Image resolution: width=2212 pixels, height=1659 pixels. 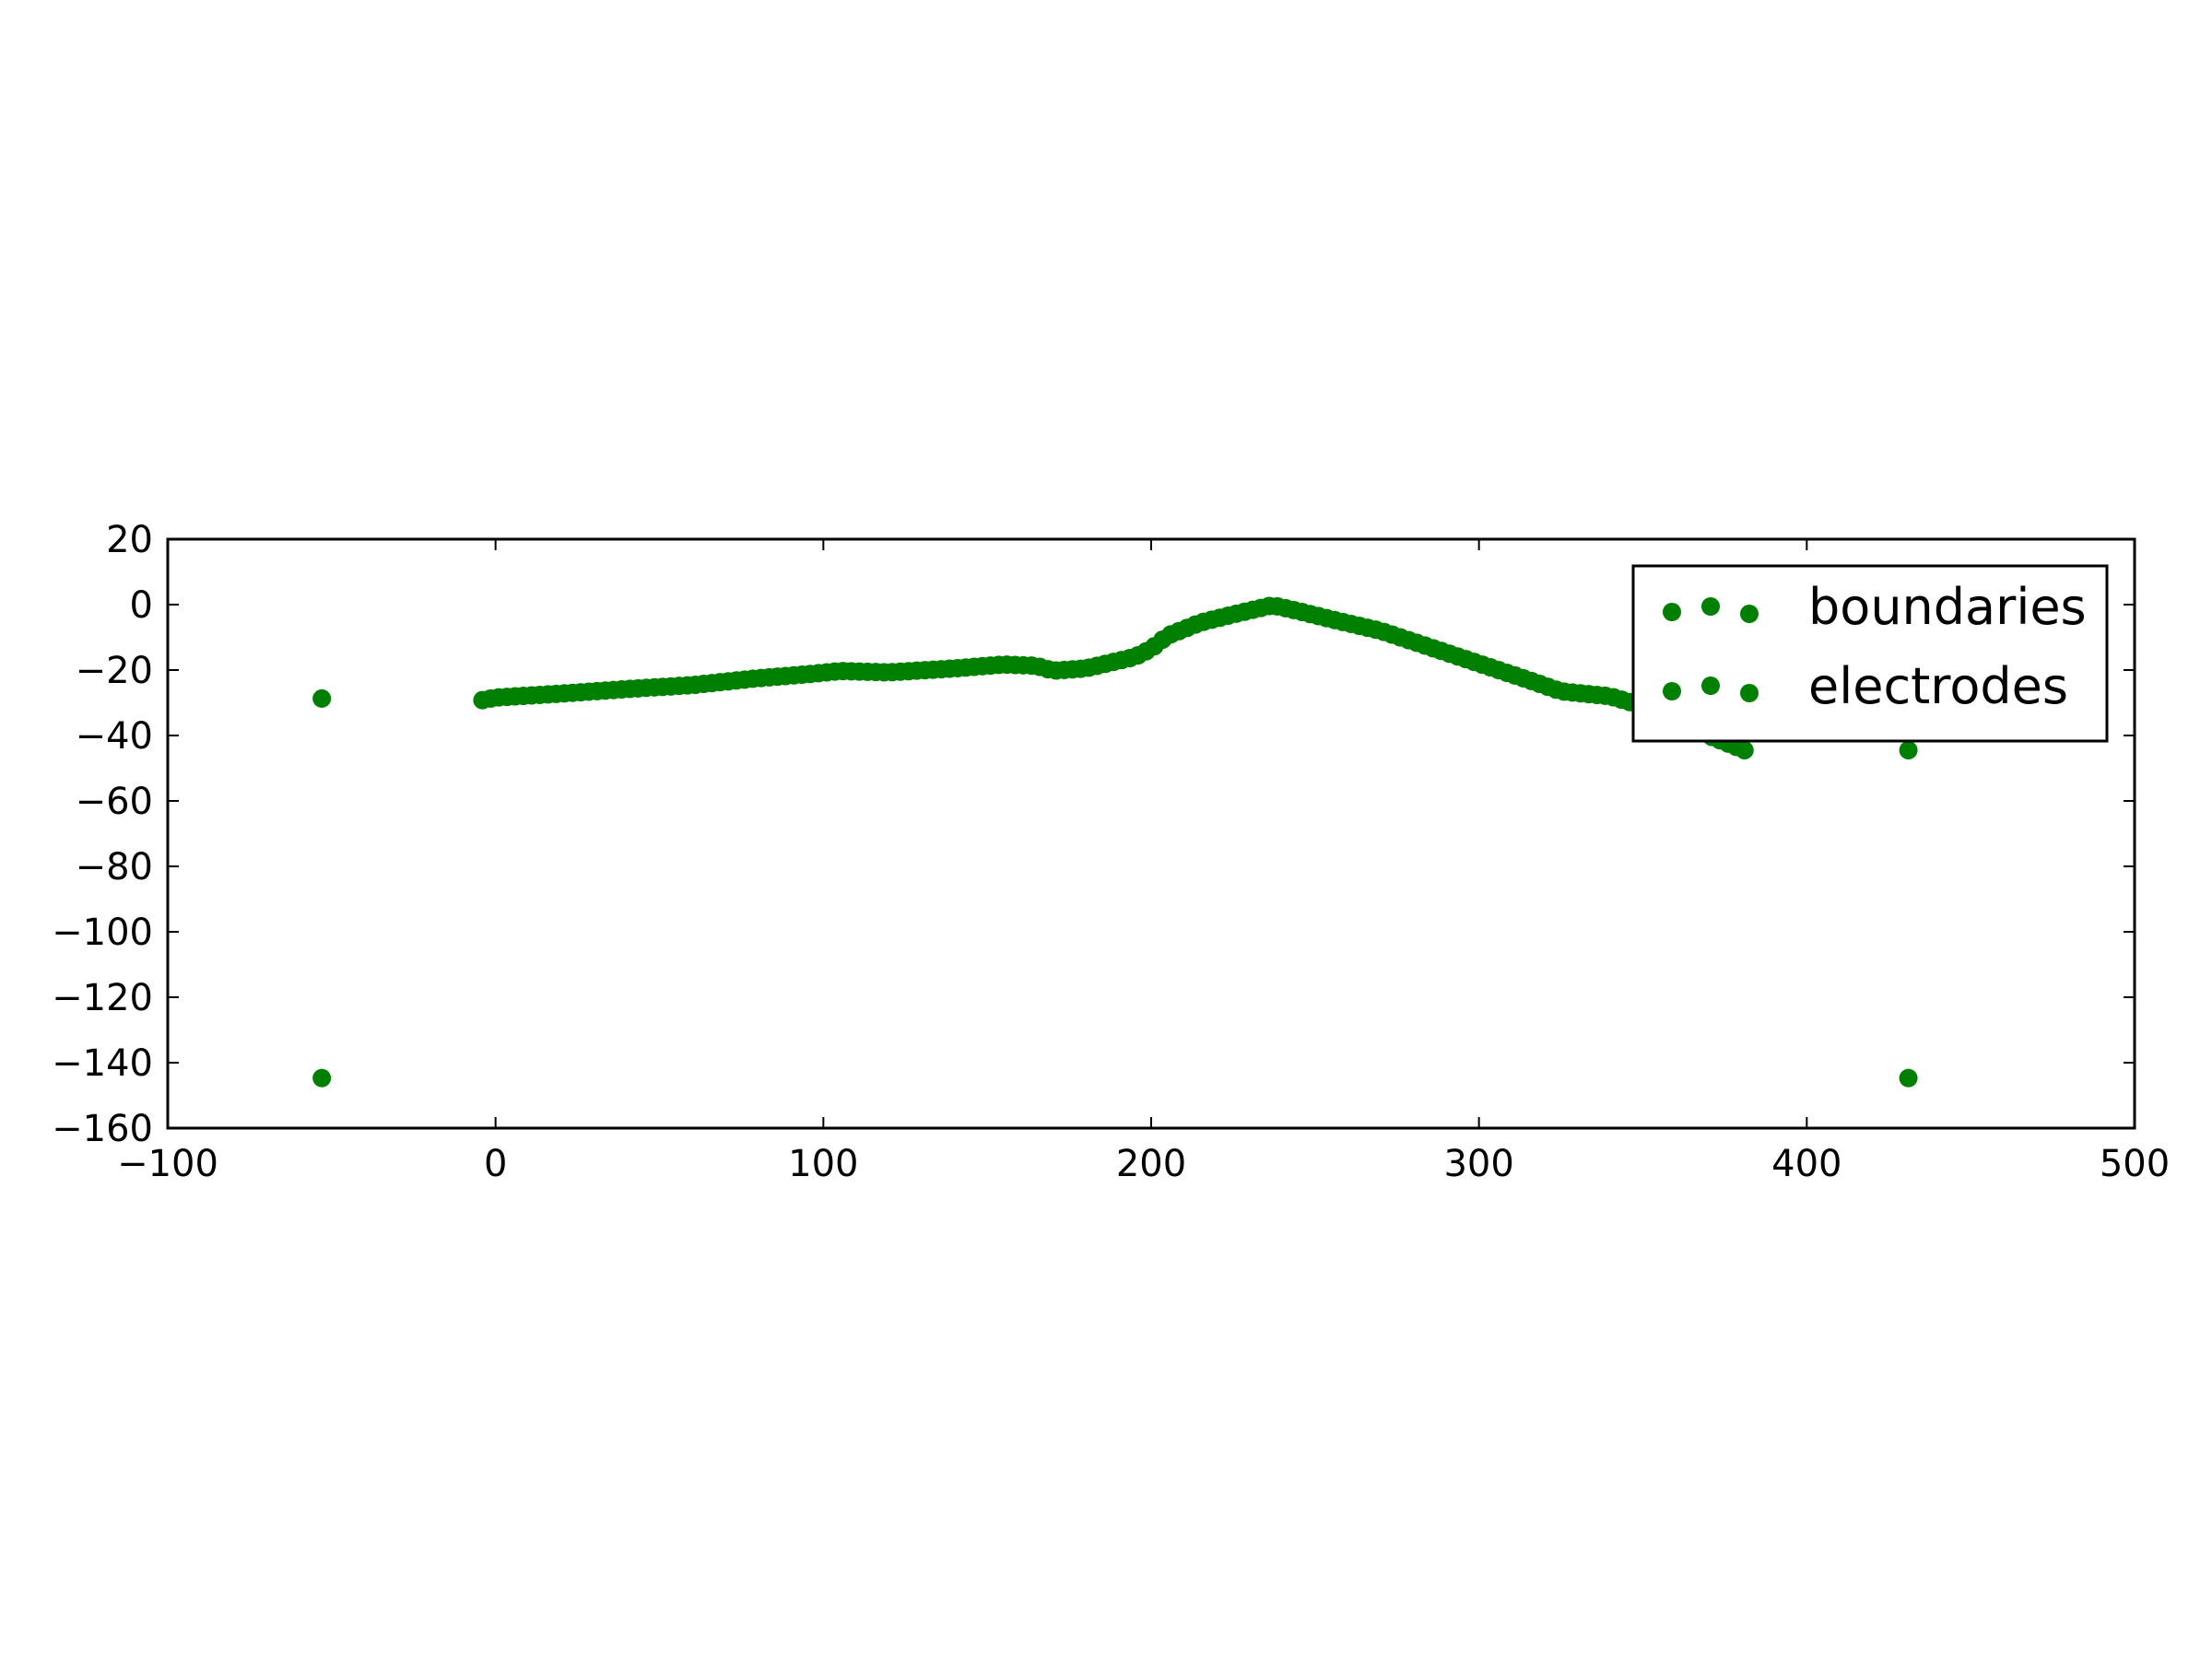 What do you see at coordinates (495, 1164) in the screenshot?
I see `x-tick-label: 0` at bounding box center [495, 1164].